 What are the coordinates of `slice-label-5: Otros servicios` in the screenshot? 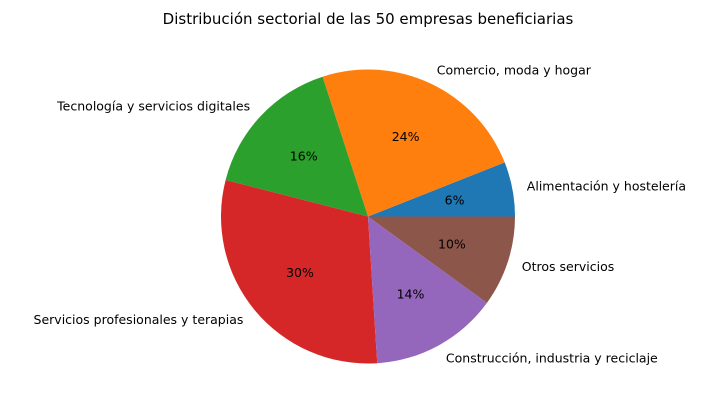 It's located at (568, 266).